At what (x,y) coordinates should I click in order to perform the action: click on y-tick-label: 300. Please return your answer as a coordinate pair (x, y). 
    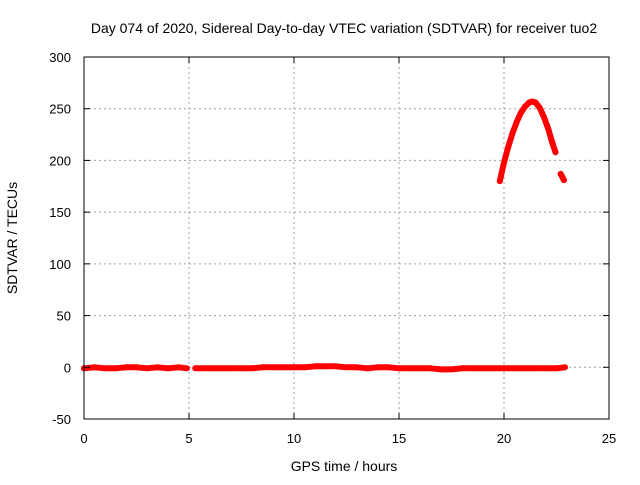
    Looking at the image, I should click on (60, 57).